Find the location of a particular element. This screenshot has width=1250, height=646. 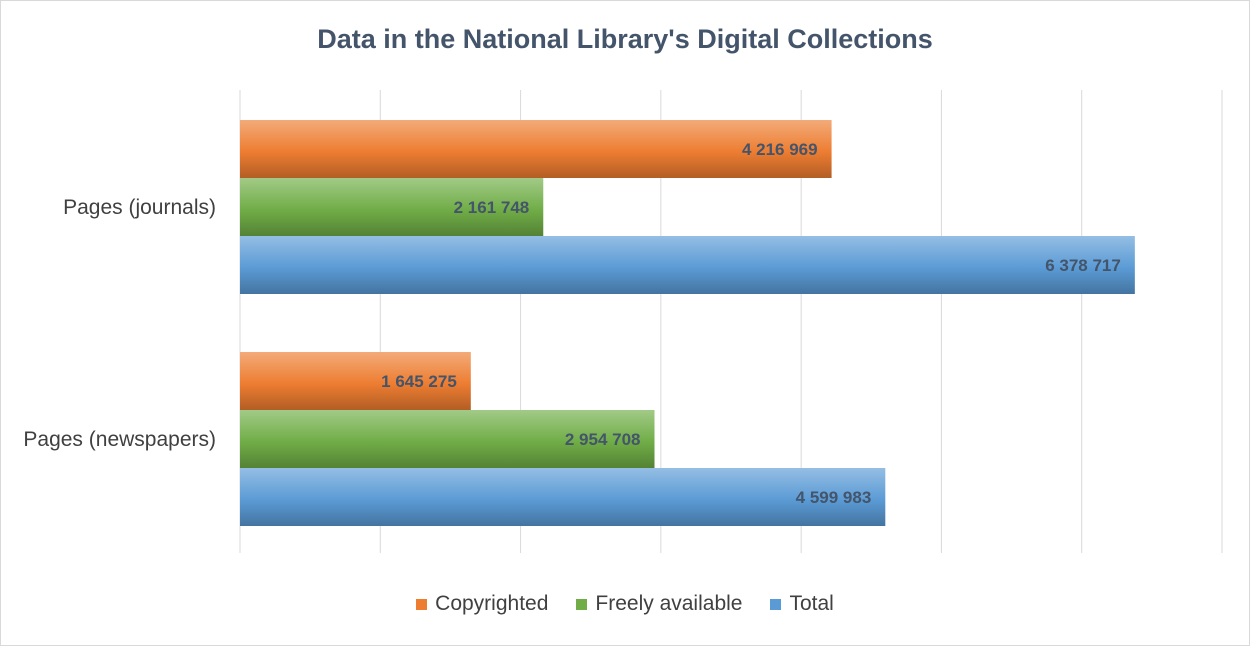

data-label: 6 378 717 is located at coordinates (1083, 265).